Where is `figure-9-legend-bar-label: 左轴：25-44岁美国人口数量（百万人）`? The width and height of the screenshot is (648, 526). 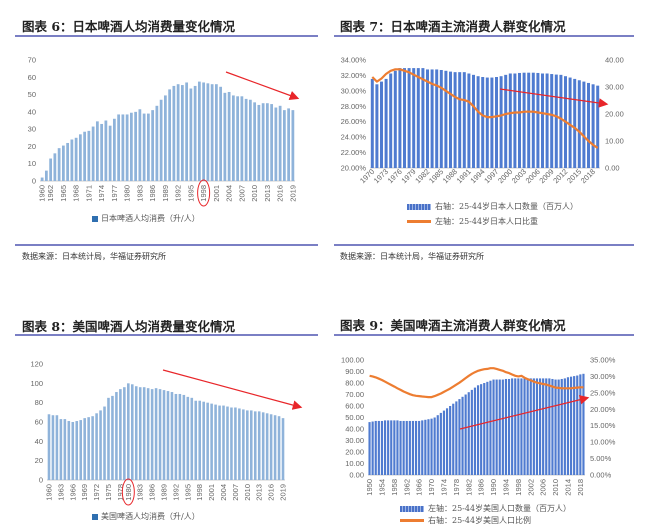
figure-9-legend-bar-label: 左轴：25-44岁美国人口数量（百万人） is located at coordinates (500, 508).